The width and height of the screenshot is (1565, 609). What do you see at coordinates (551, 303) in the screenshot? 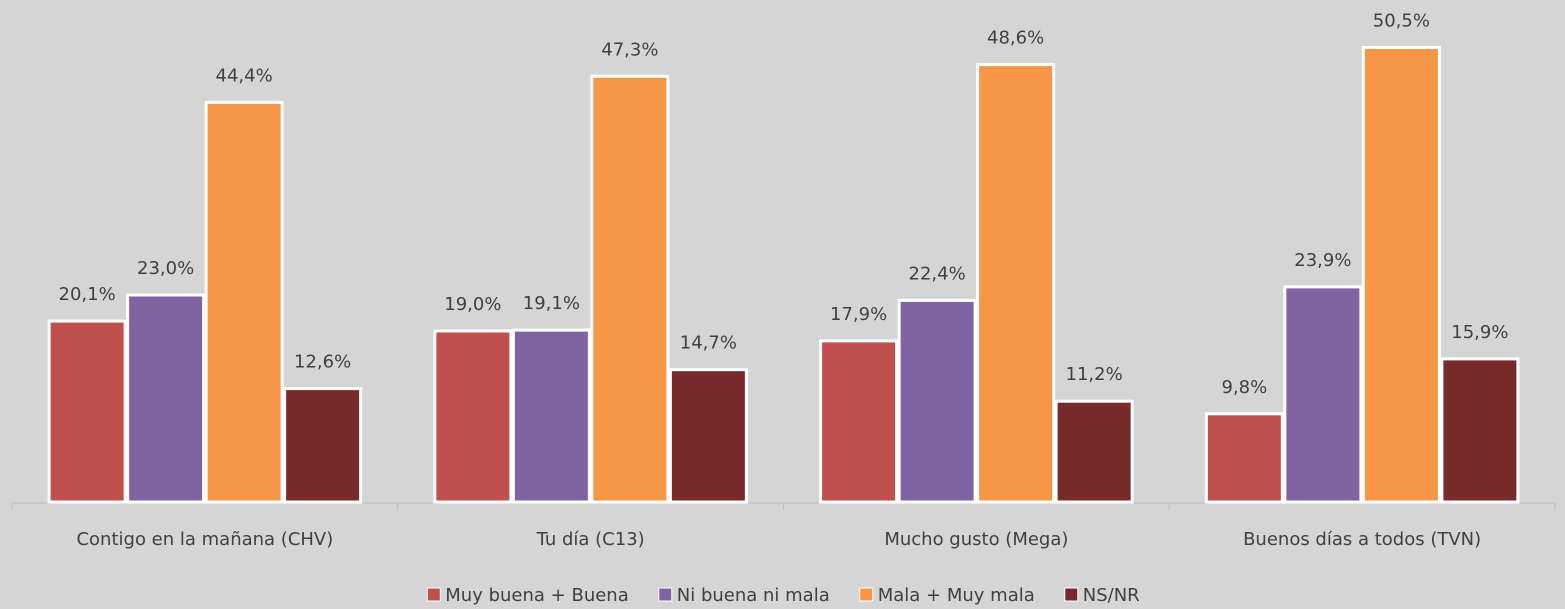
I see `data-label: 19,1%` at bounding box center [551, 303].